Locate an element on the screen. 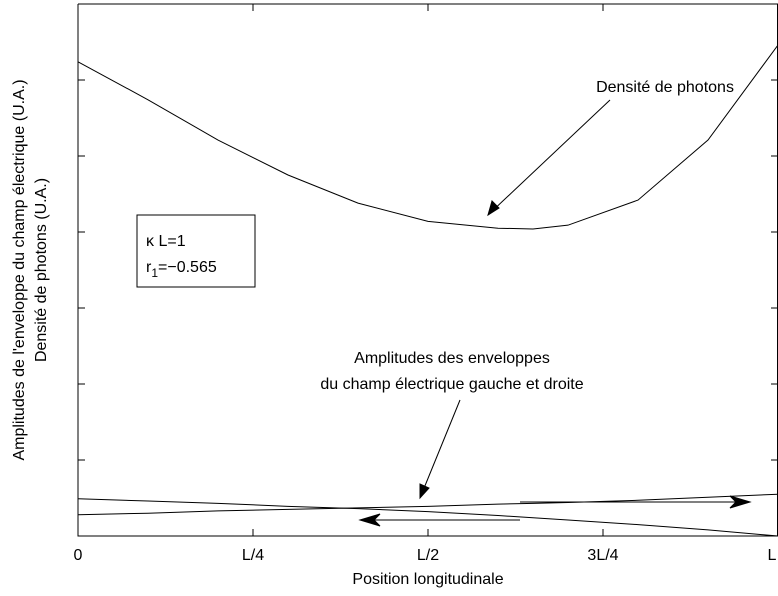 The height and width of the screenshot is (596, 778). param-box is located at coordinates (196, 251).